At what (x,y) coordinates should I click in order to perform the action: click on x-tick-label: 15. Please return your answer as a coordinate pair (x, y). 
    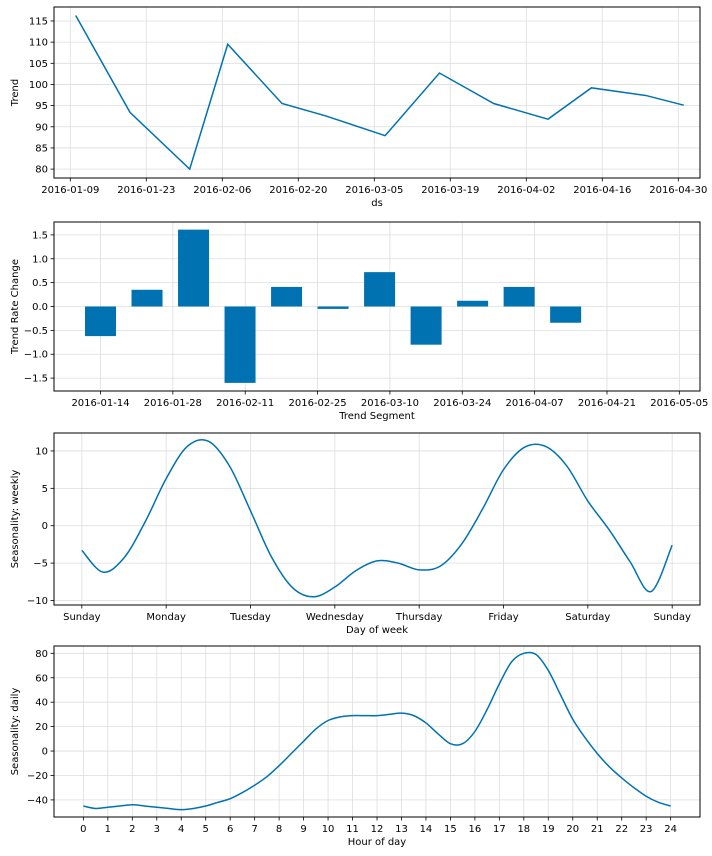
    Looking at the image, I should click on (450, 829).